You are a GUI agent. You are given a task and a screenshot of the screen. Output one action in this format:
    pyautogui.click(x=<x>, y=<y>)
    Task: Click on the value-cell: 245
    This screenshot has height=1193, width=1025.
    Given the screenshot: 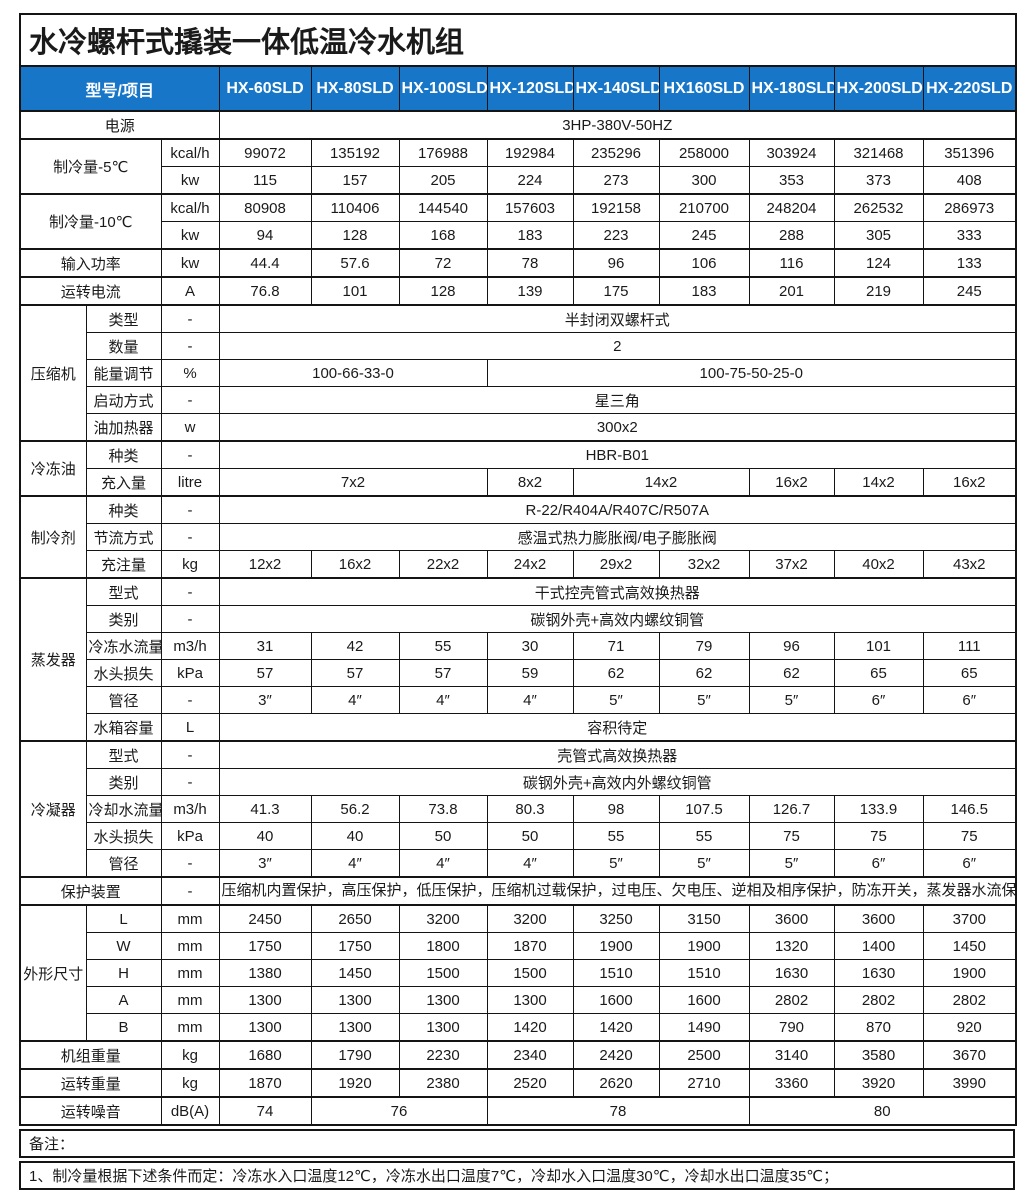 What is the action you would take?
    pyautogui.click(x=704, y=235)
    